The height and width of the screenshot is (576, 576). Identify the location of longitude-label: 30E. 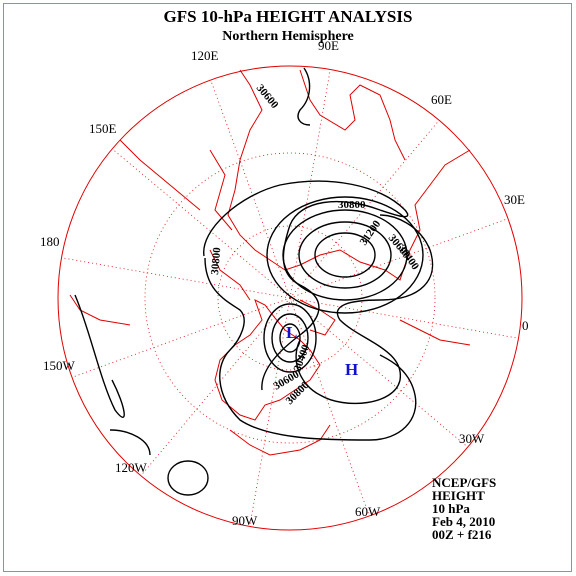
(514, 199).